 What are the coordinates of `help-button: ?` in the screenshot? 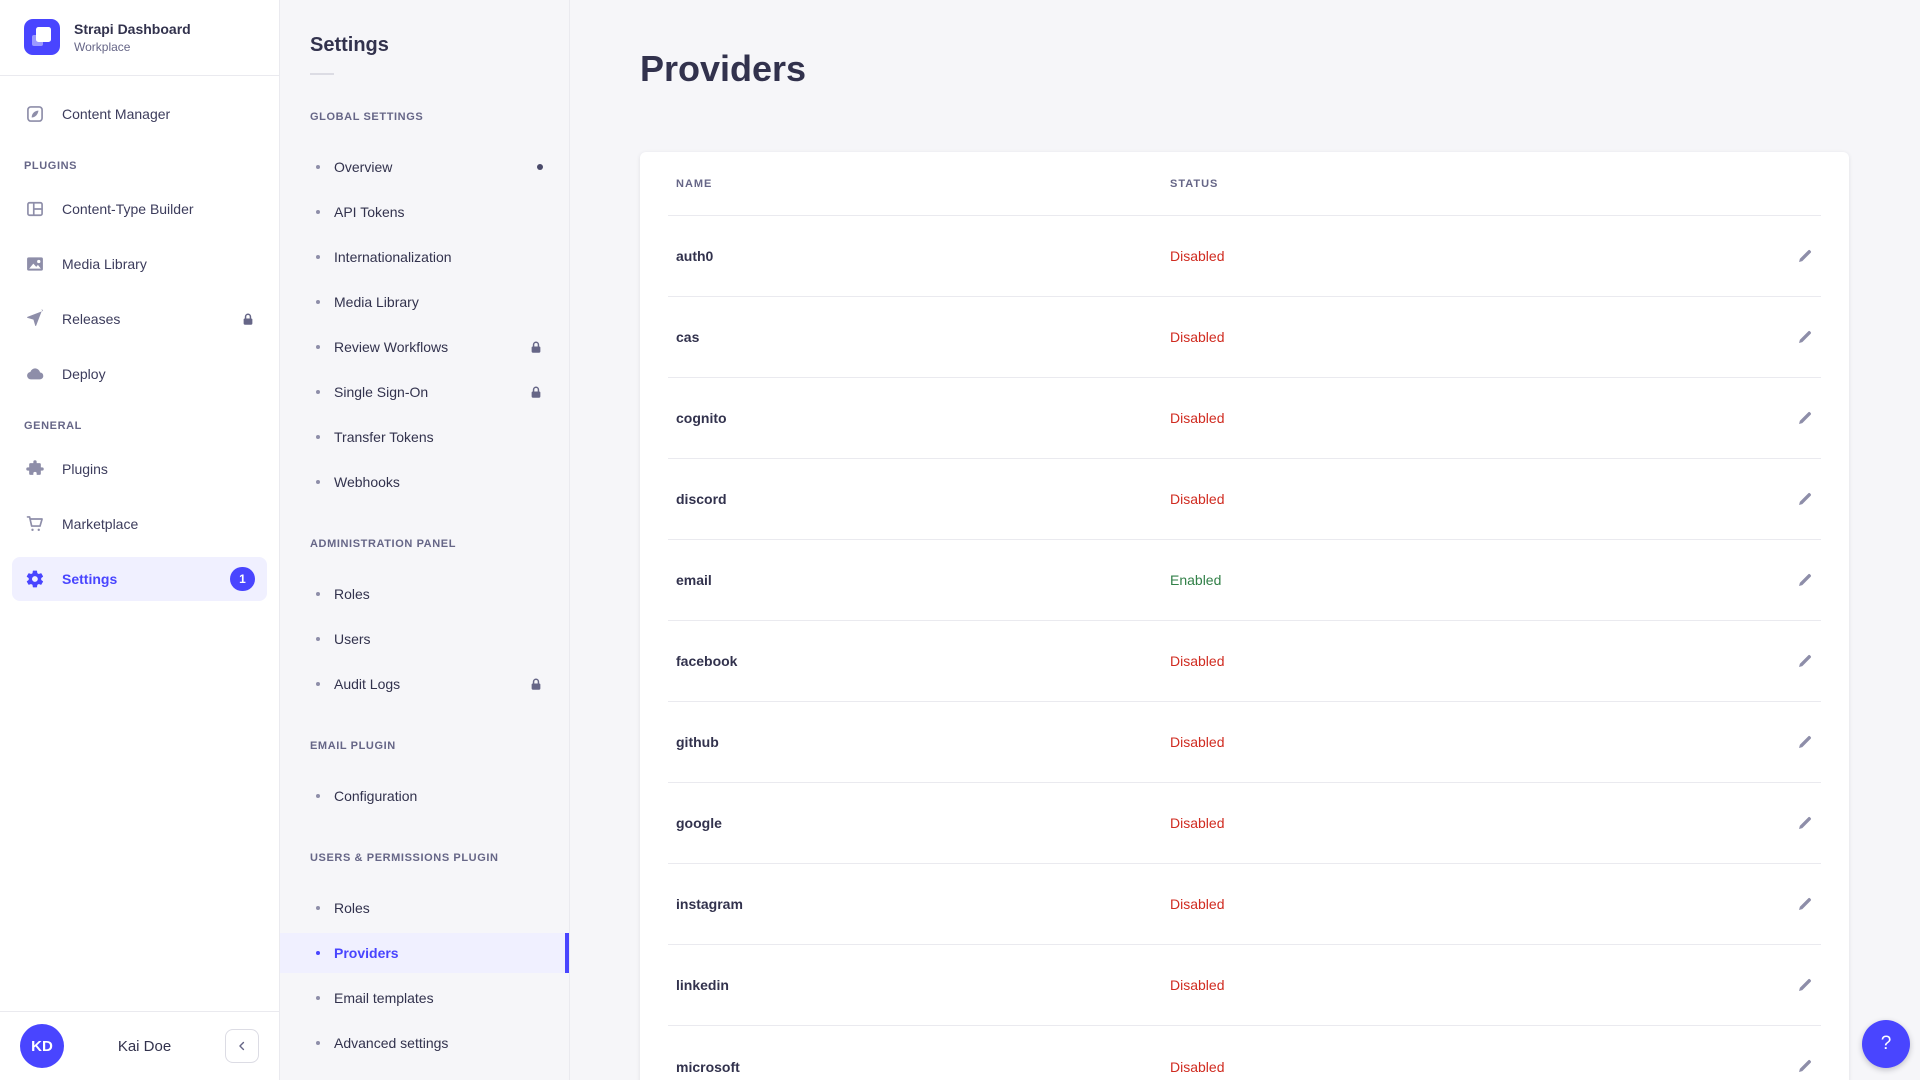 It's located at (1886, 1044).